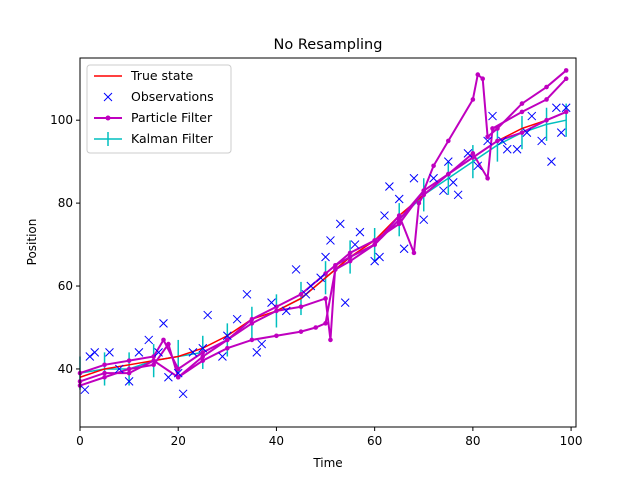 This screenshot has height=480, width=640. Describe the element at coordinates (80, 441) in the screenshot. I see `x-tick-label: 0` at that location.